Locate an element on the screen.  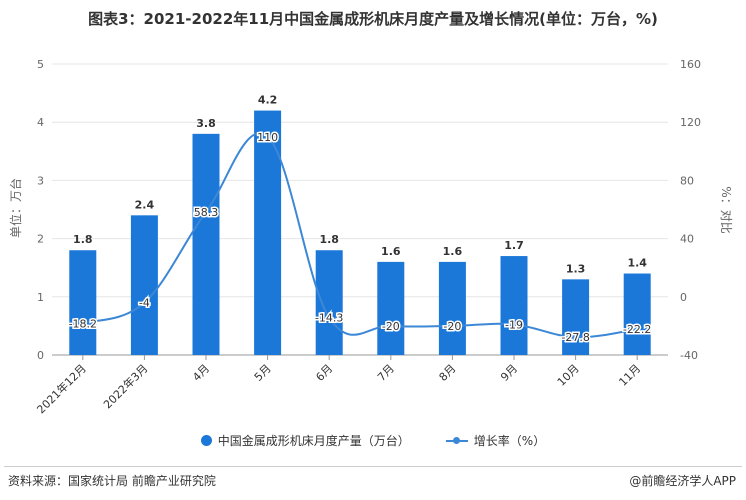
bar-value-label: 4.2 is located at coordinates (268, 100).